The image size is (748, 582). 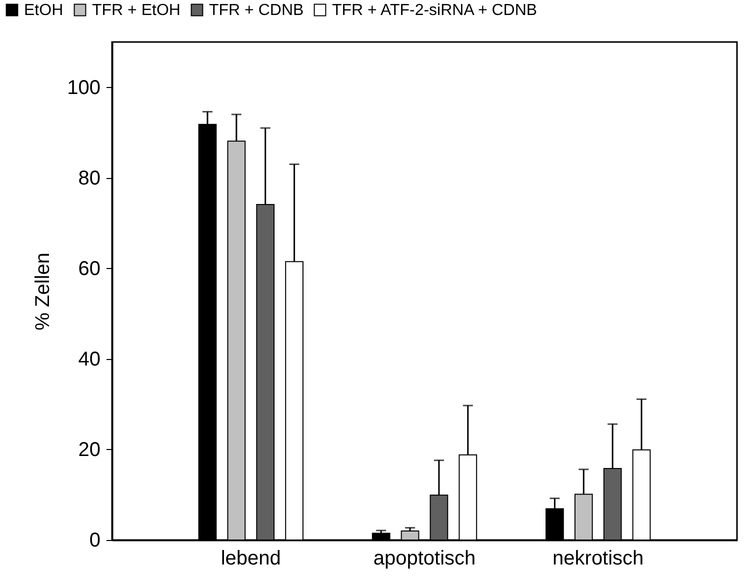 I want to click on legend-label: TFR + ATF-2-siRNA + CDNB, so click(x=435, y=10).